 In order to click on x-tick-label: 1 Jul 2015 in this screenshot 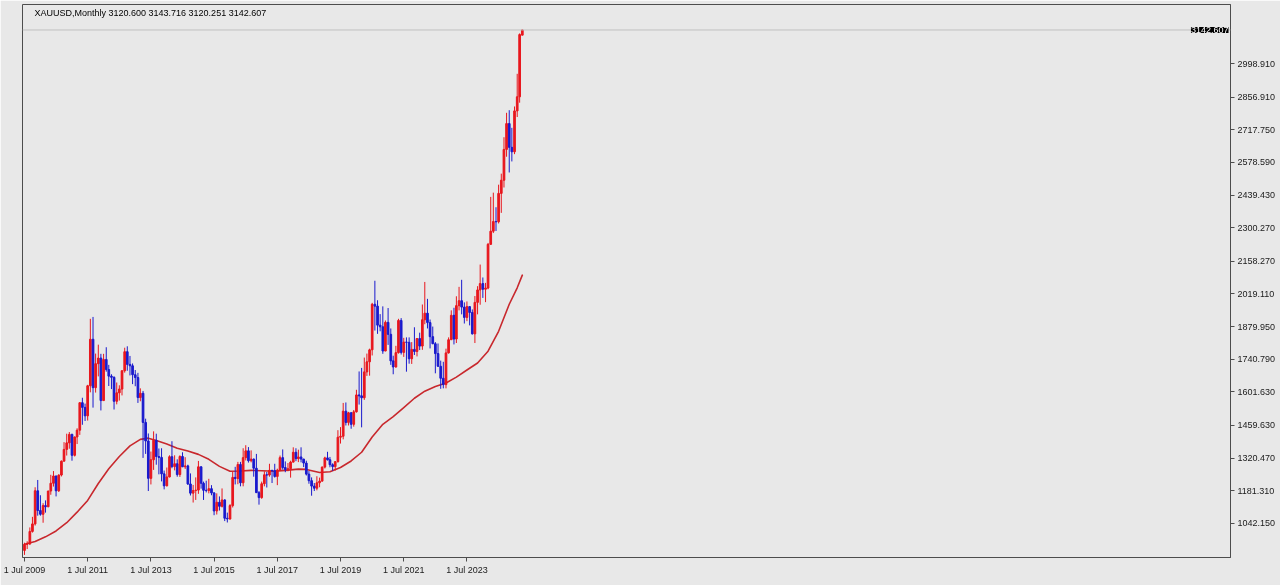, I will do `click(214, 569)`.